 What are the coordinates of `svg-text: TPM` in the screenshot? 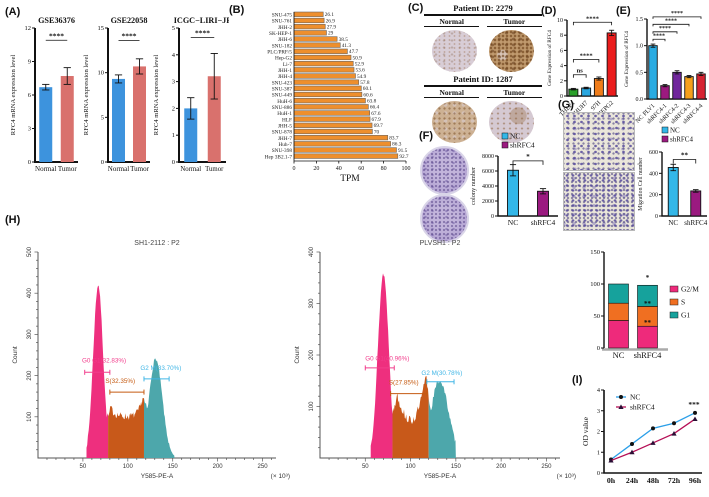 It's located at (350, 179).